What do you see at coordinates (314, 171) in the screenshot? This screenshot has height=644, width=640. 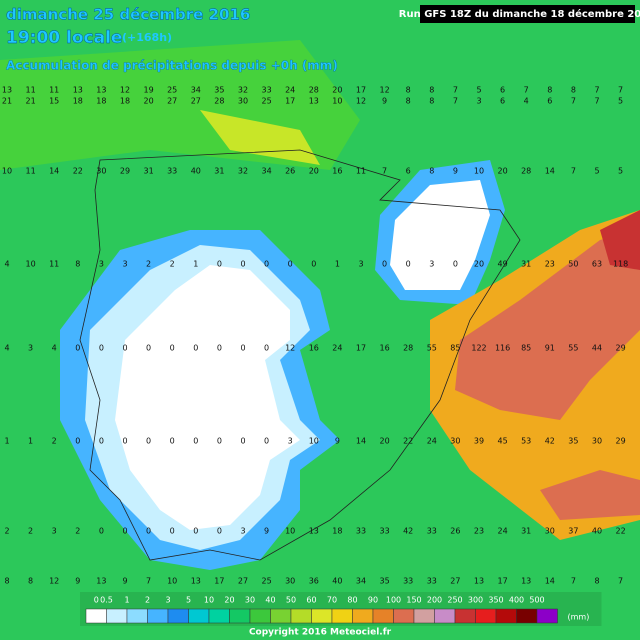 I see `grid-value: 20` at bounding box center [314, 171].